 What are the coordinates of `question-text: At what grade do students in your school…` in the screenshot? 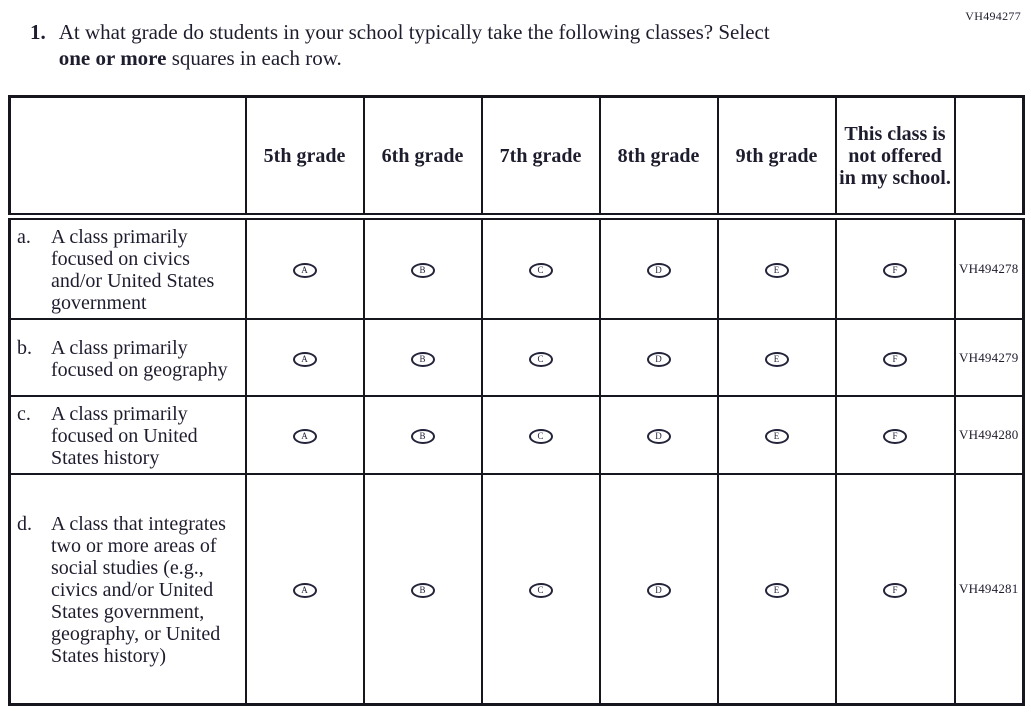 It's located at (414, 45).